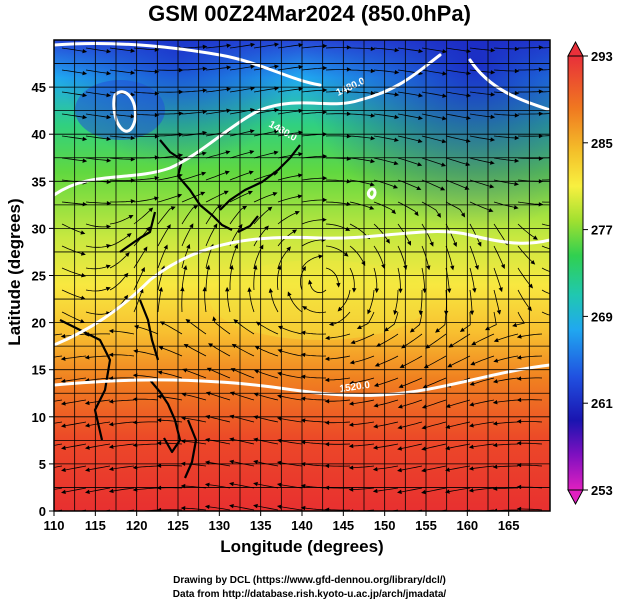  What do you see at coordinates (39, 228) in the screenshot?
I see `y-tick-label: 30` at bounding box center [39, 228].